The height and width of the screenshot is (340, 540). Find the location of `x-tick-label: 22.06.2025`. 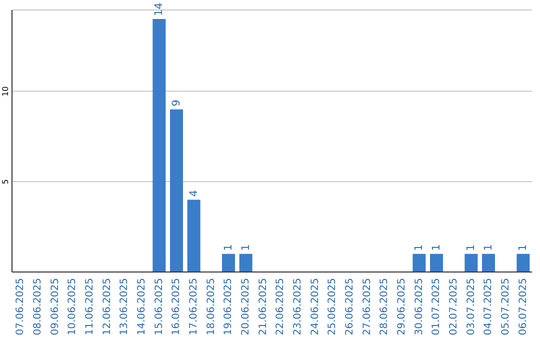

x-tick-label: 22.06.2025 is located at coordinates (280, 307).